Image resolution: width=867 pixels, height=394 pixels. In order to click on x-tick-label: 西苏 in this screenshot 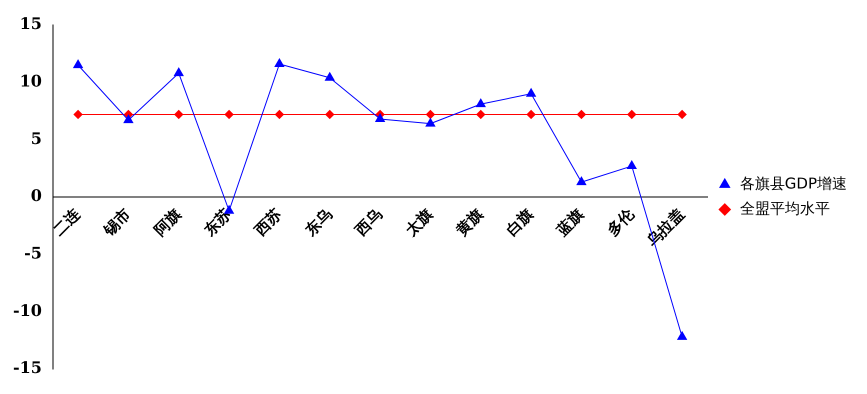, I will do `click(267, 222)`.